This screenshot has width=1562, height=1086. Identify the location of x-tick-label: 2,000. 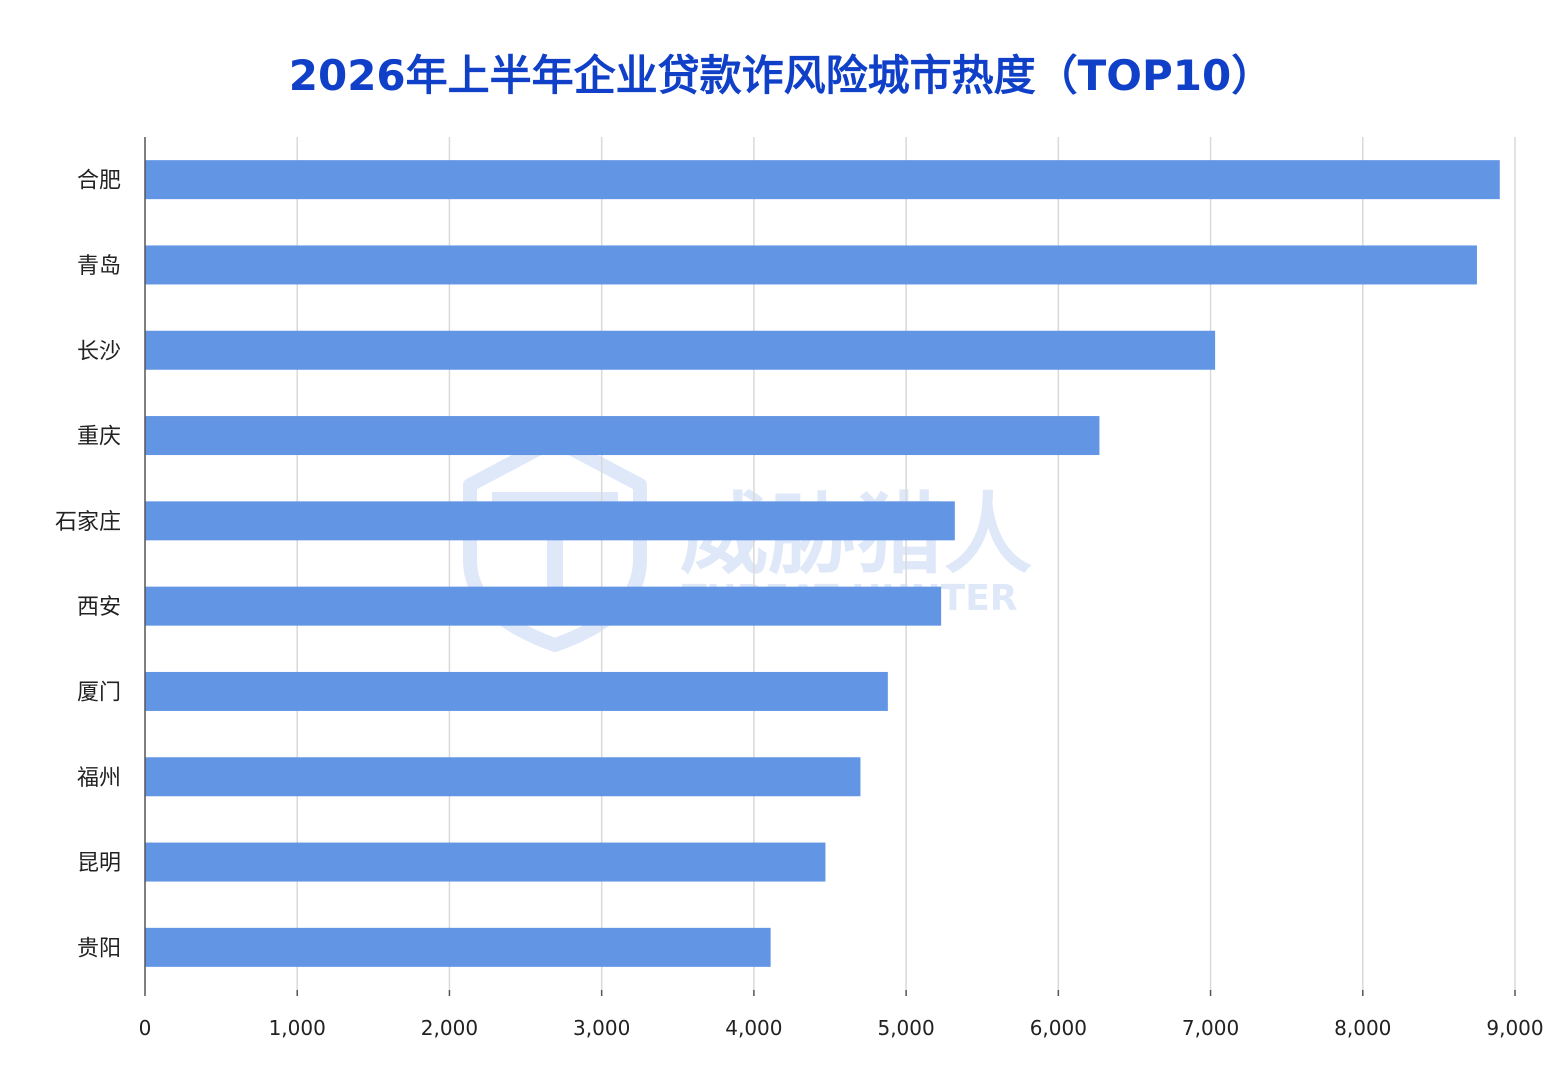
(449, 1028).